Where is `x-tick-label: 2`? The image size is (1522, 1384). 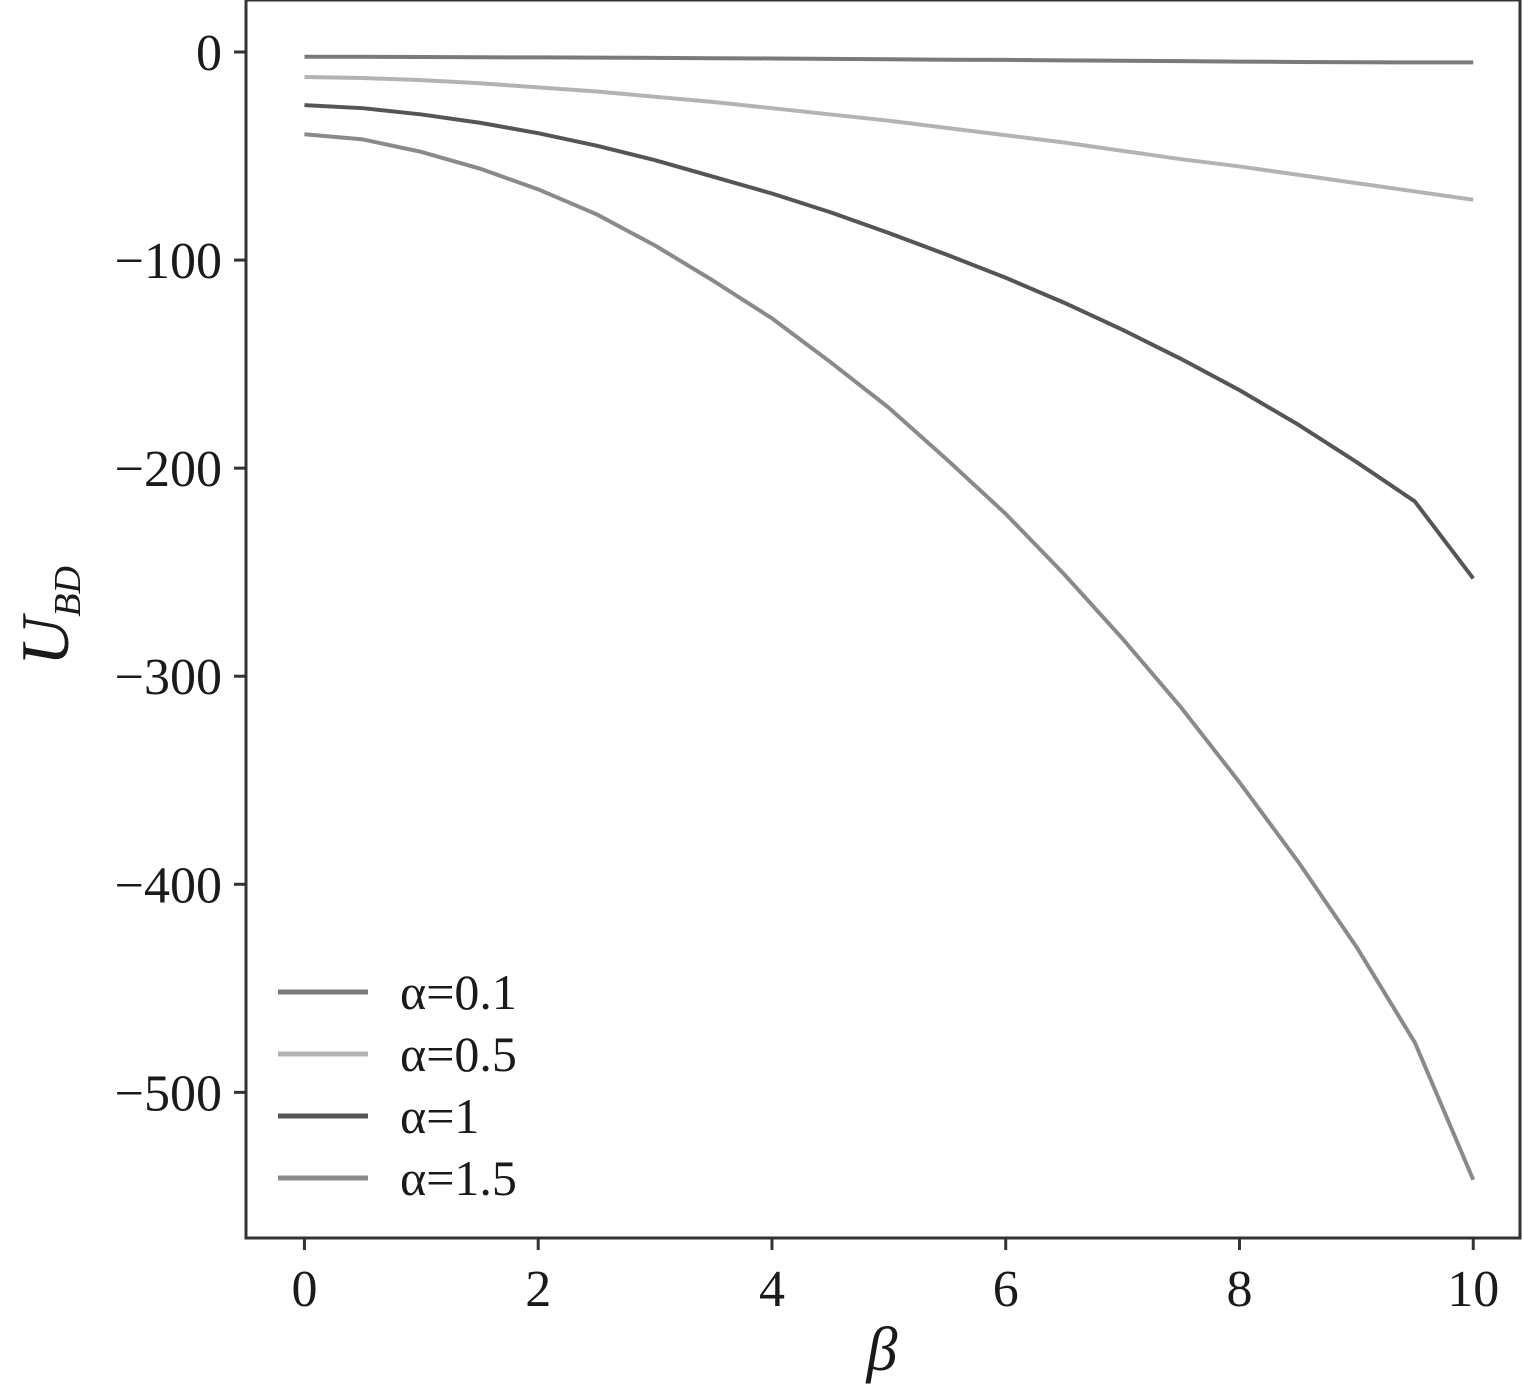 x-tick-label: 2 is located at coordinates (538, 1289).